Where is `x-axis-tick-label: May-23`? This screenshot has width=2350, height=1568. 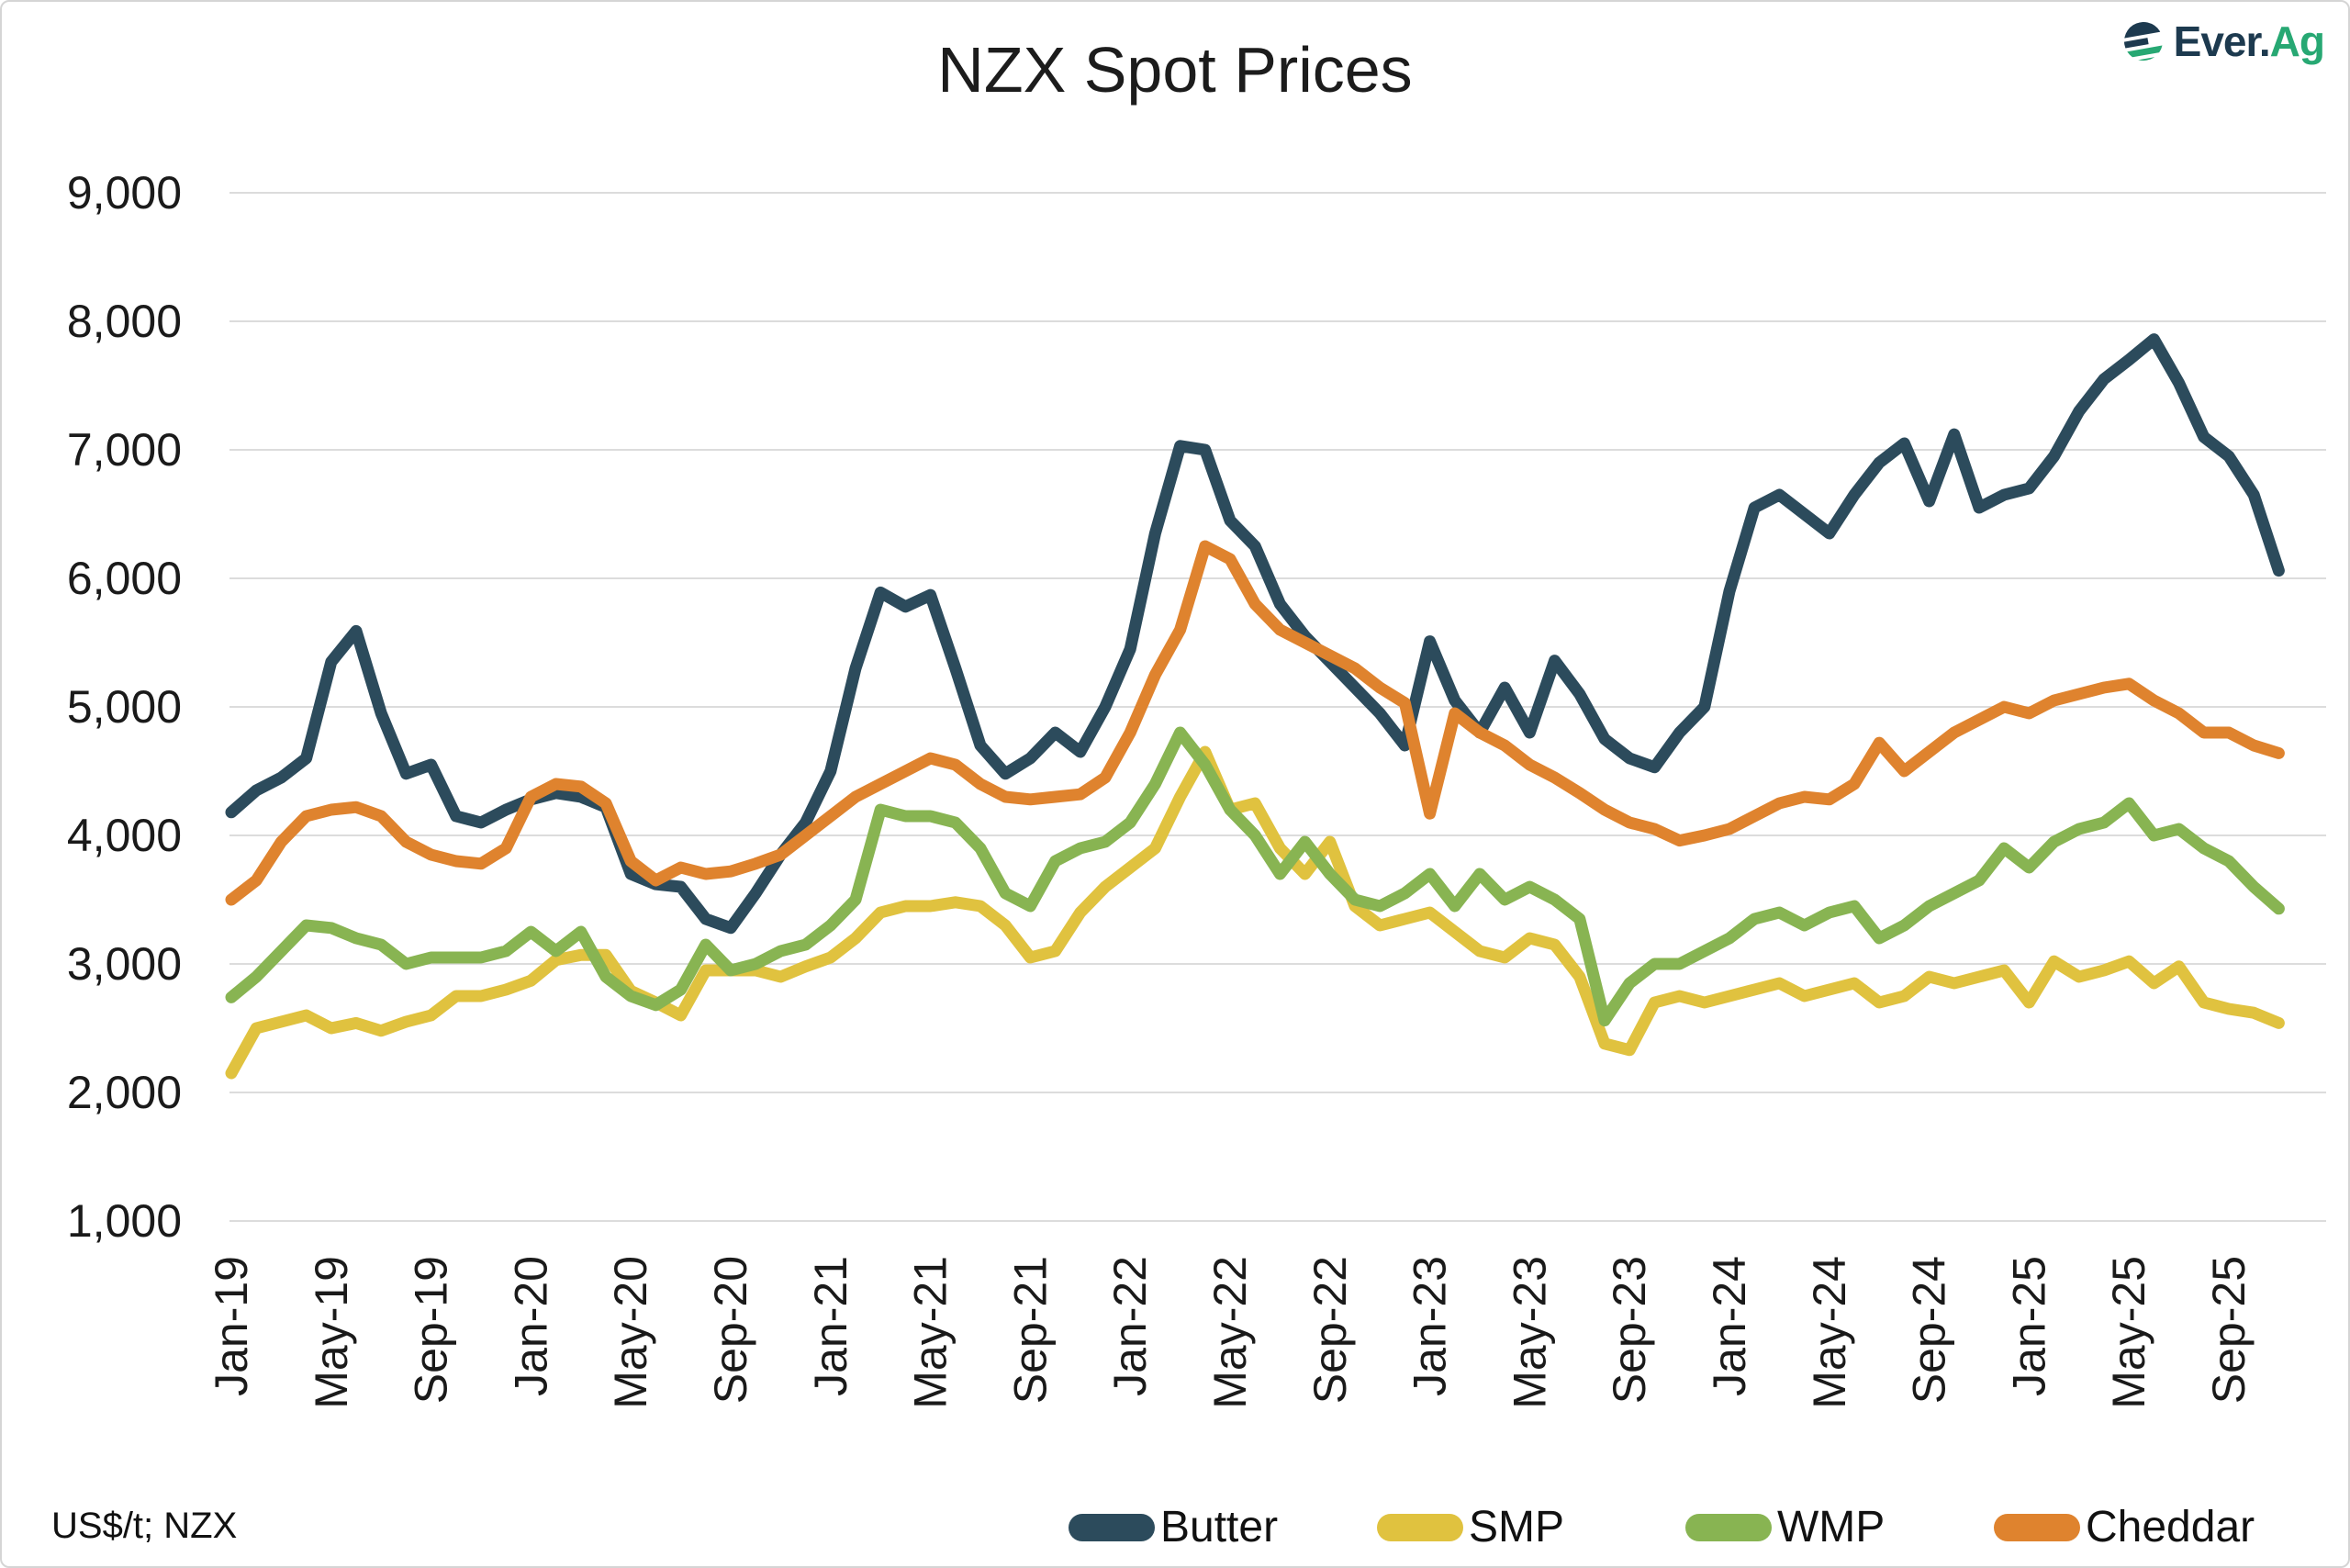
x-axis-tick-label: May-23 is located at coordinates (1529, 1332).